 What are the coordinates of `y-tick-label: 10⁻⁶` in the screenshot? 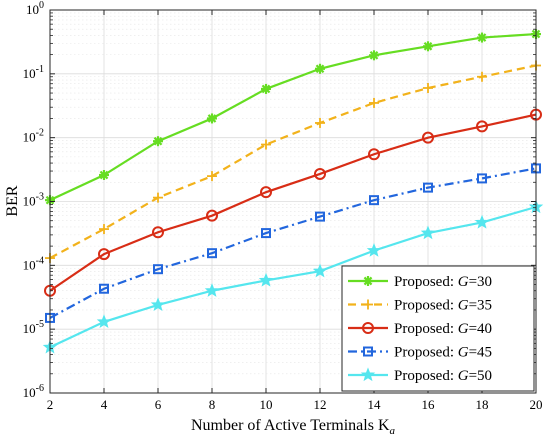 It's located at (33, 391).